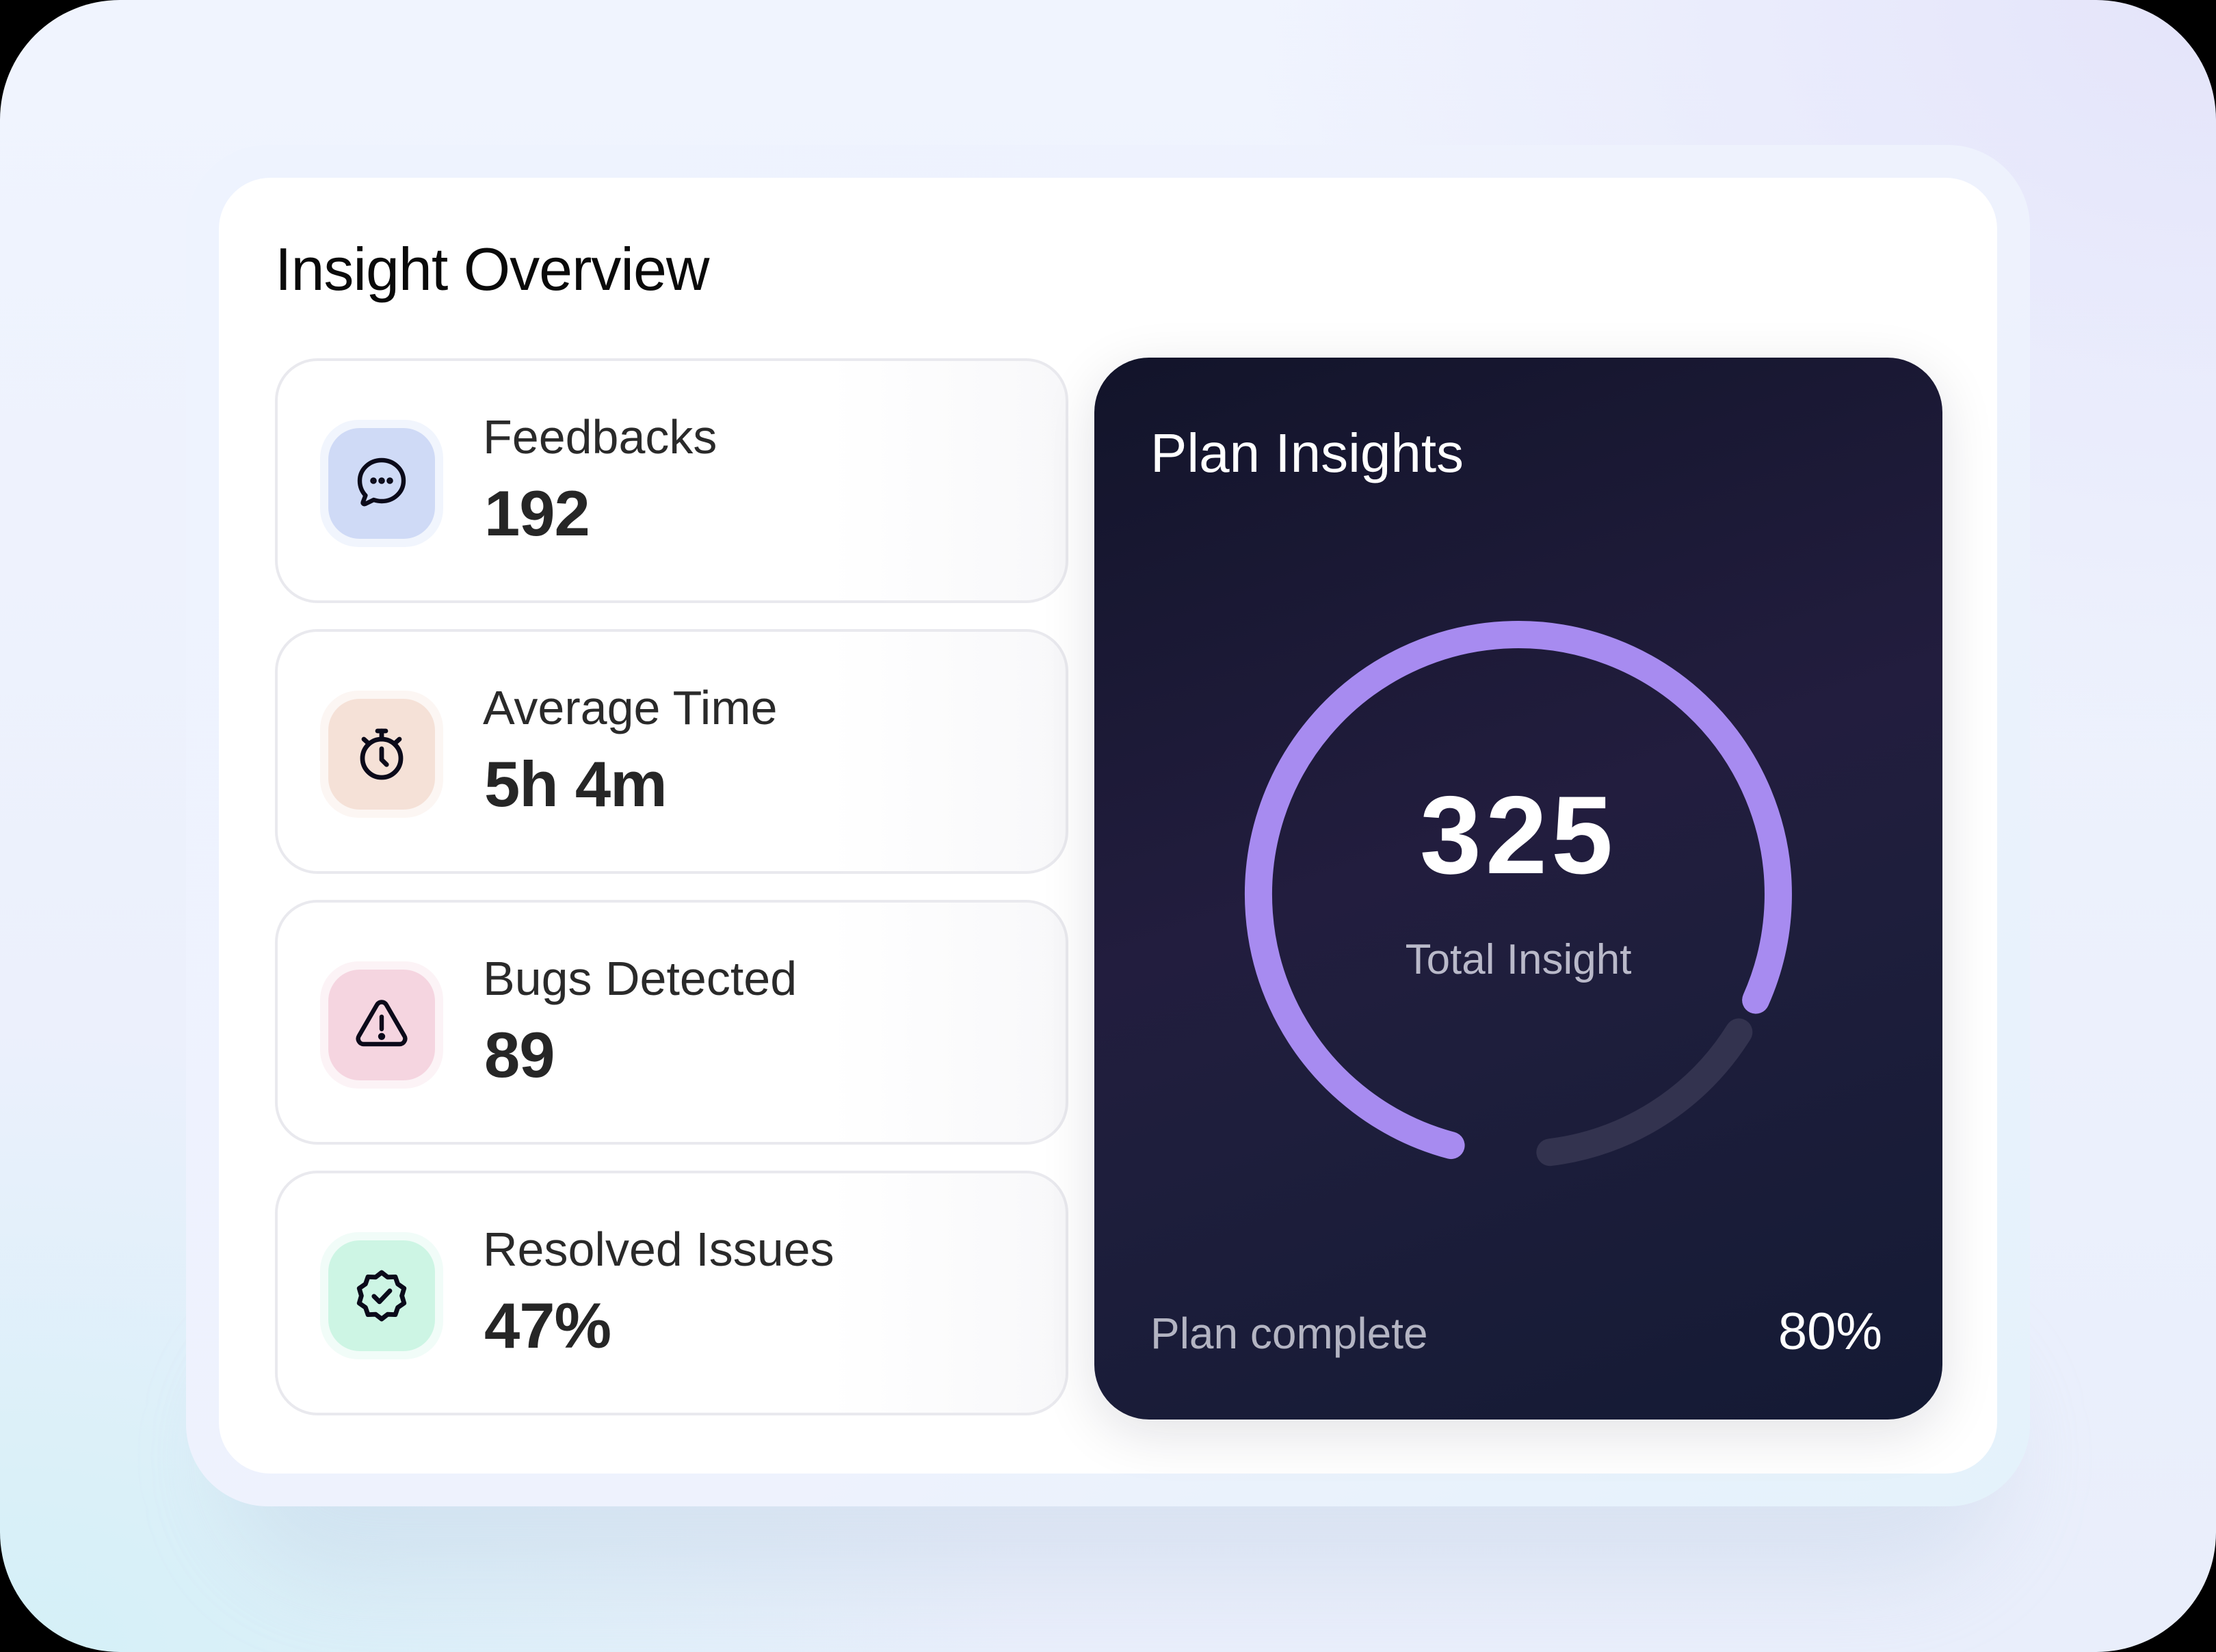  Describe the element at coordinates (1830, 1332) in the screenshot. I see `plan-complete-value: 80%` at that location.